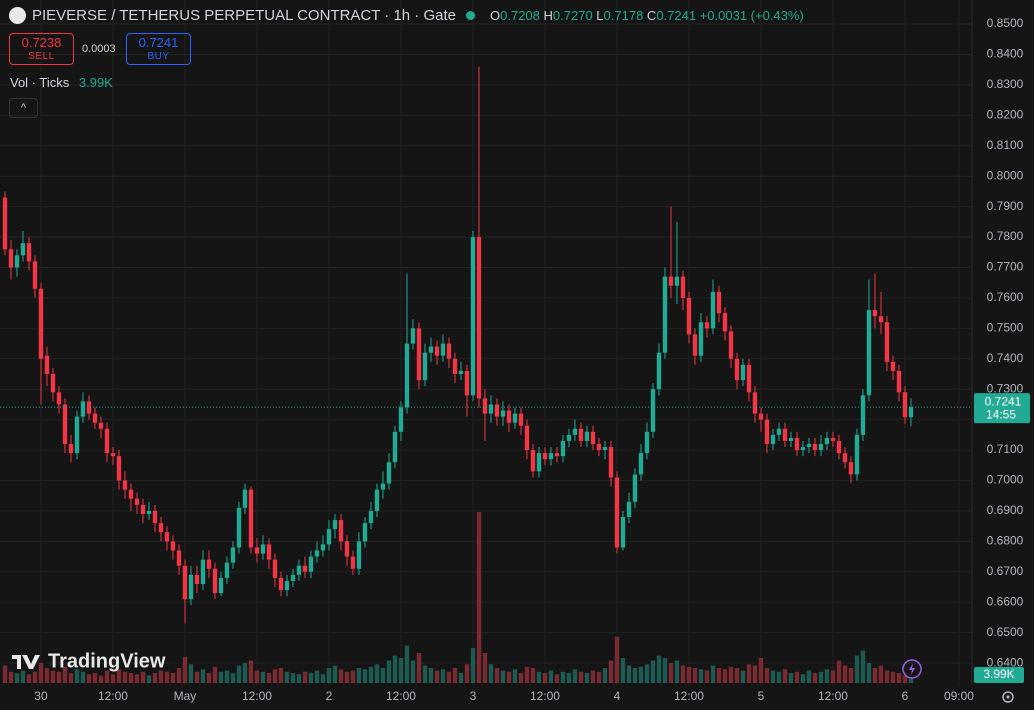  What do you see at coordinates (1001, 414) in the screenshot?
I see `countdown-label: 14:55` at bounding box center [1001, 414].